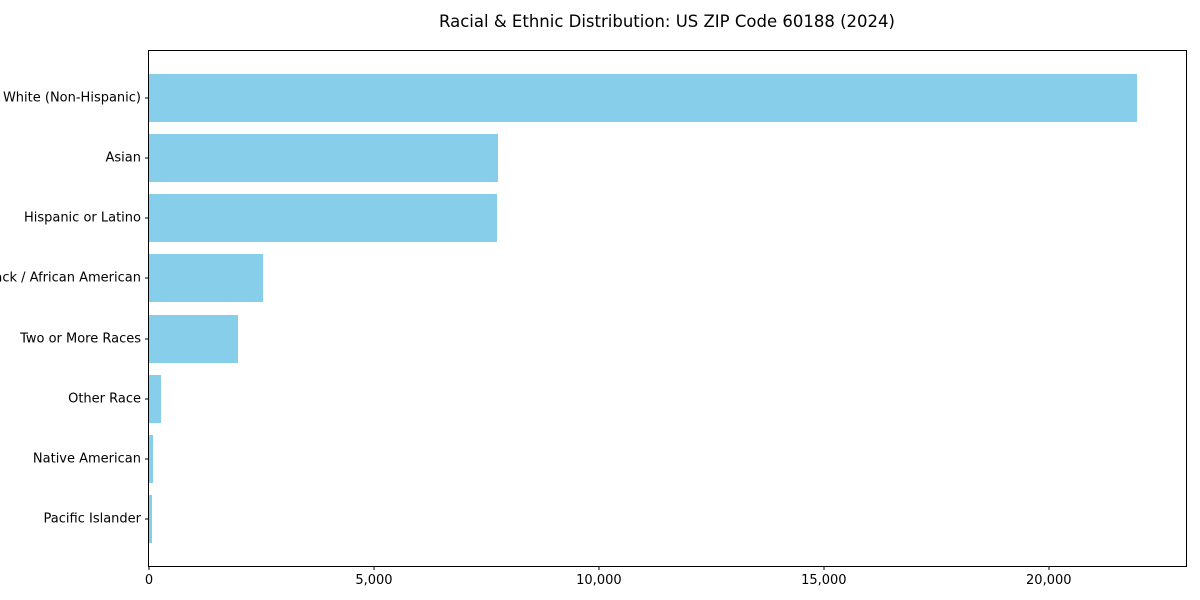  I want to click on y-tick-label-asian: Asian, so click(123, 158).